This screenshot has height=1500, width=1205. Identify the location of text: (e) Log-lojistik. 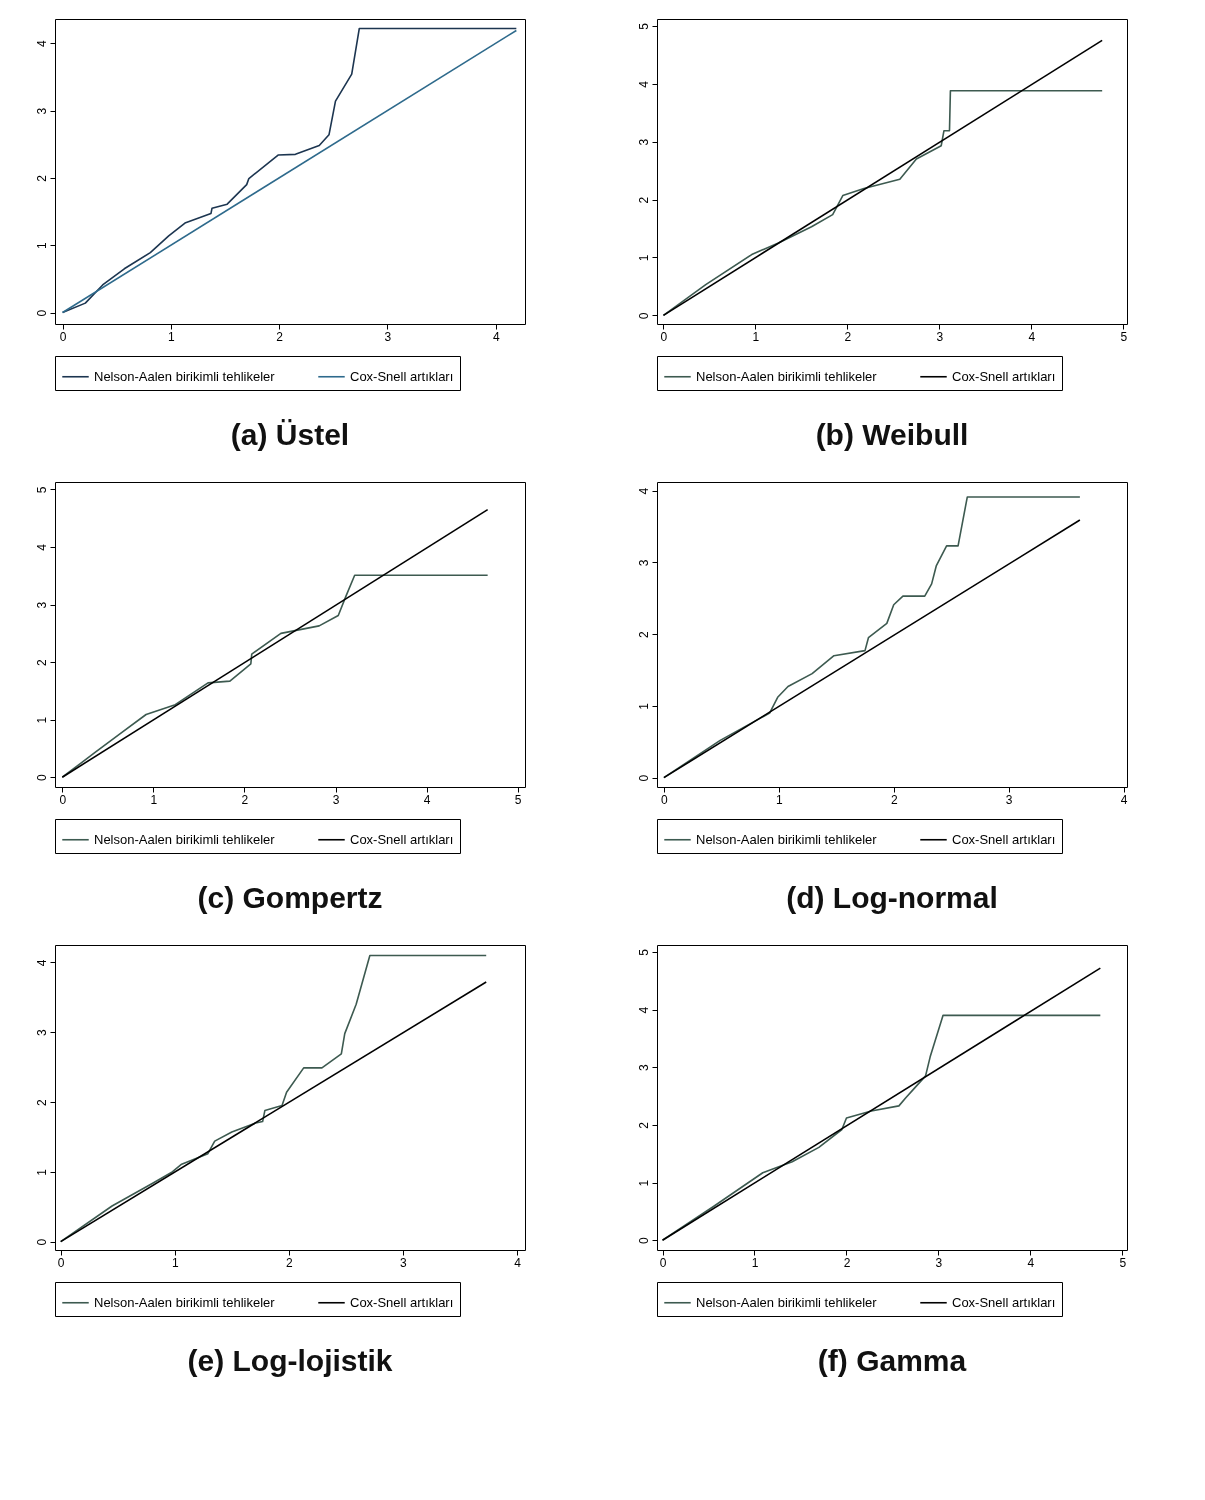
(290, 1360).